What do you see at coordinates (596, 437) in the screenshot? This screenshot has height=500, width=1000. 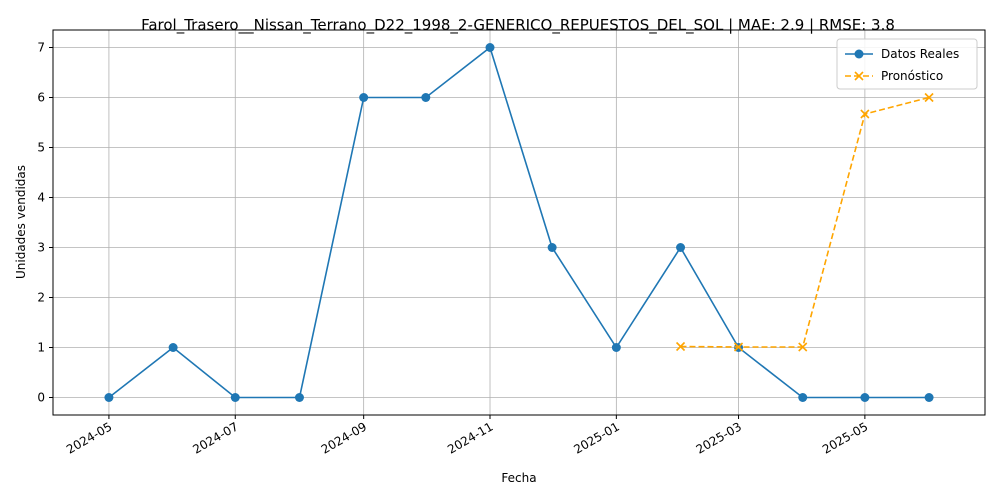 I see `x-tick-label: 2025-01` at bounding box center [596, 437].